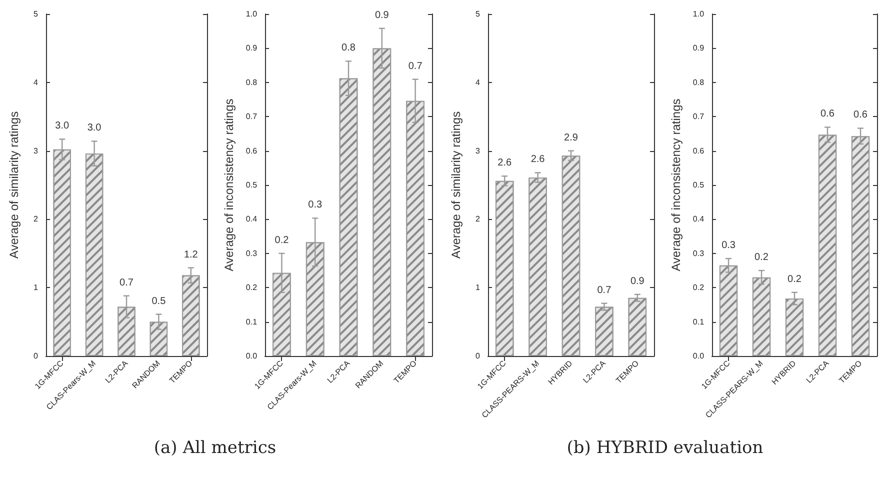 The width and height of the screenshot is (885, 497). I want to click on data-label: 0.8, so click(349, 48).